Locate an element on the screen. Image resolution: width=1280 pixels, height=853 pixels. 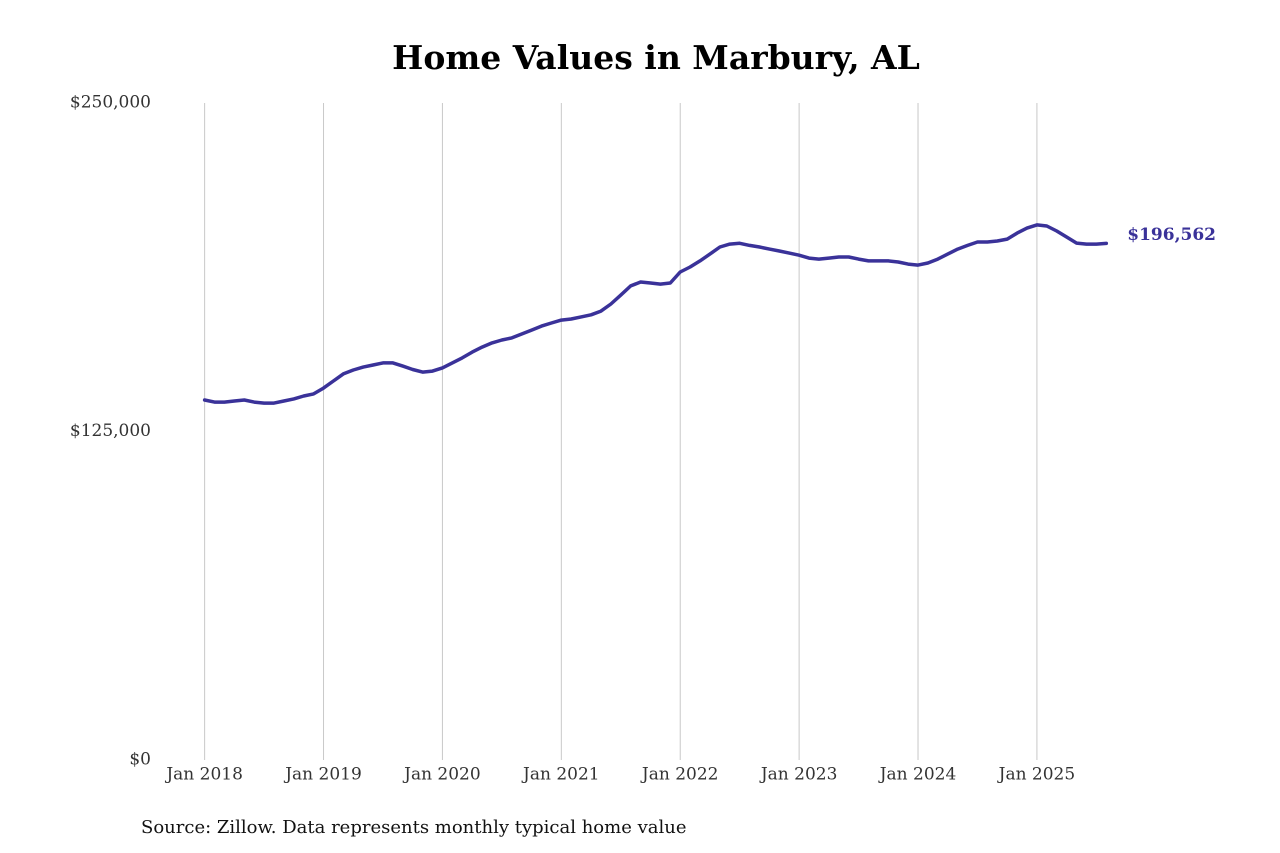
x-tick-label: Jan 2023 is located at coordinates (798, 775).